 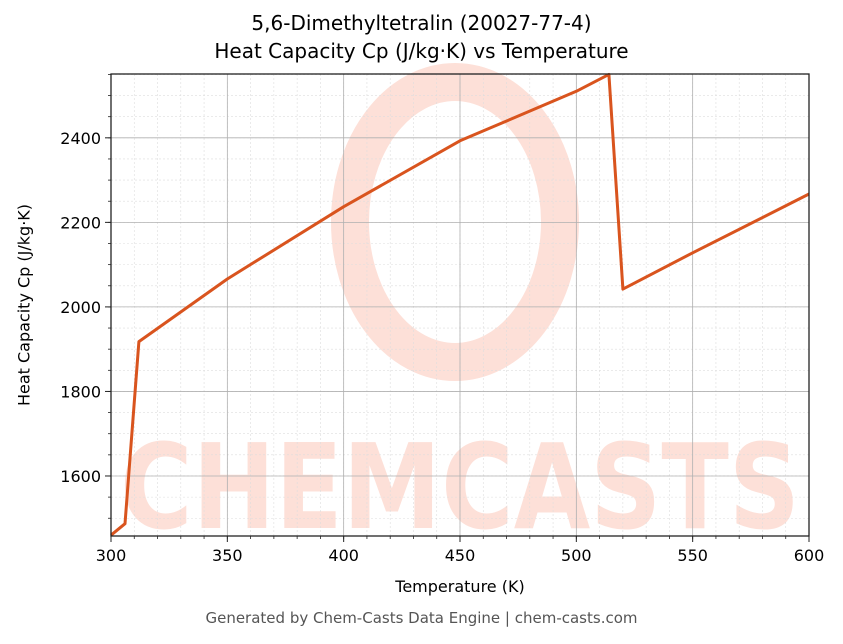 What do you see at coordinates (80, 391) in the screenshot?
I see `y-tick-label: 1800` at bounding box center [80, 391].